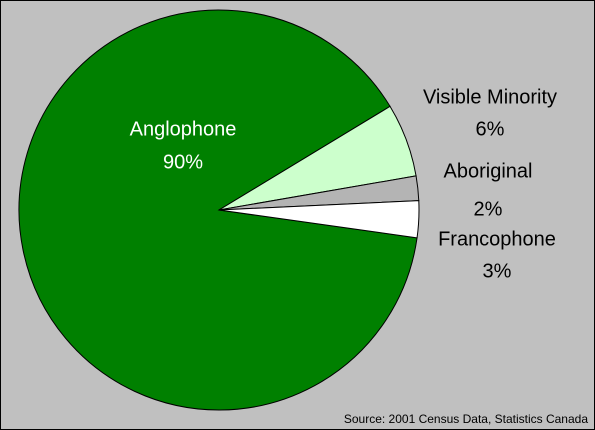 The height and width of the screenshot is (430, 595). What do you see at coordinates (497, 239) in the screenshot?
I see `slice-label: Francophone` at bounding box center [497, 239].